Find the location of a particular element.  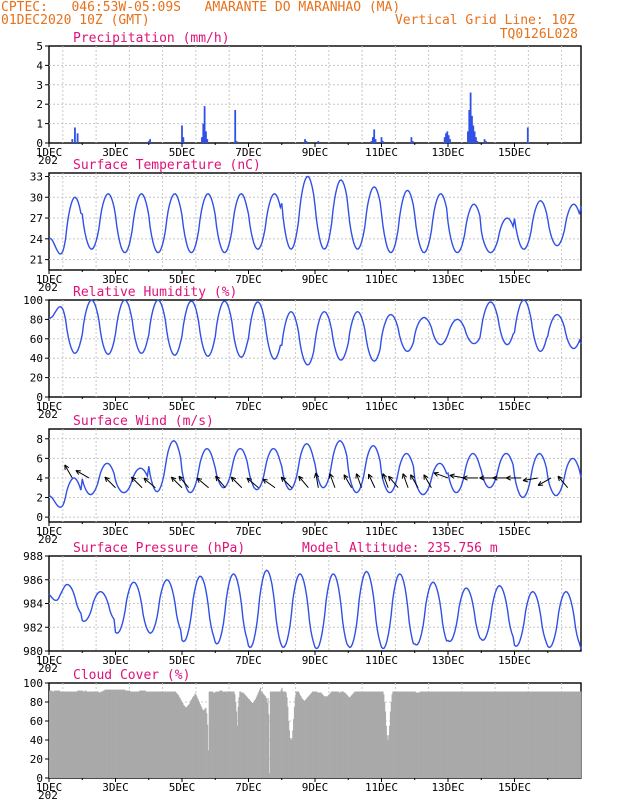

x-tick-label: 7DEC is located at coordinates (248, 152).